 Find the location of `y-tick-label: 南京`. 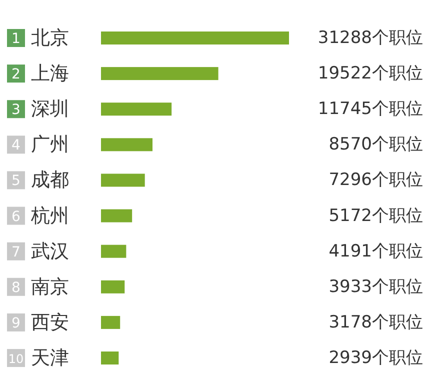

y-tick-label: 南京 is located at coordinates (50, 287).